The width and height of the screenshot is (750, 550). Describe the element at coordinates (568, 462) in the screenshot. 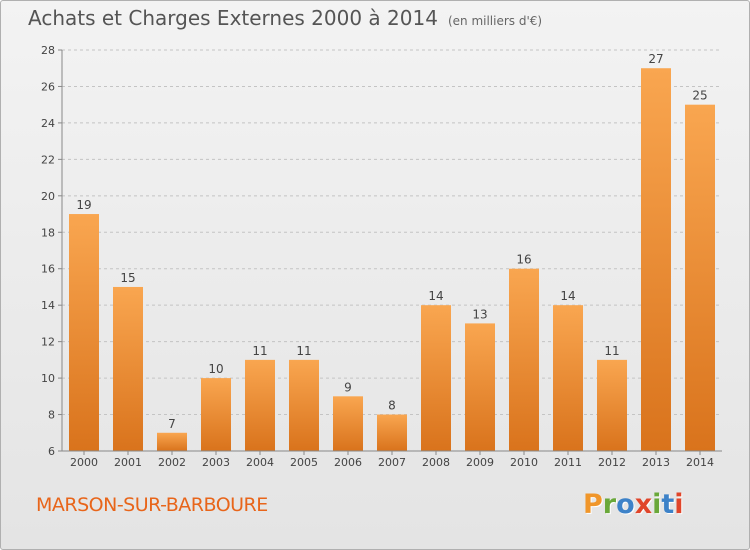

I see `x-tick-label: 2011` at that location.